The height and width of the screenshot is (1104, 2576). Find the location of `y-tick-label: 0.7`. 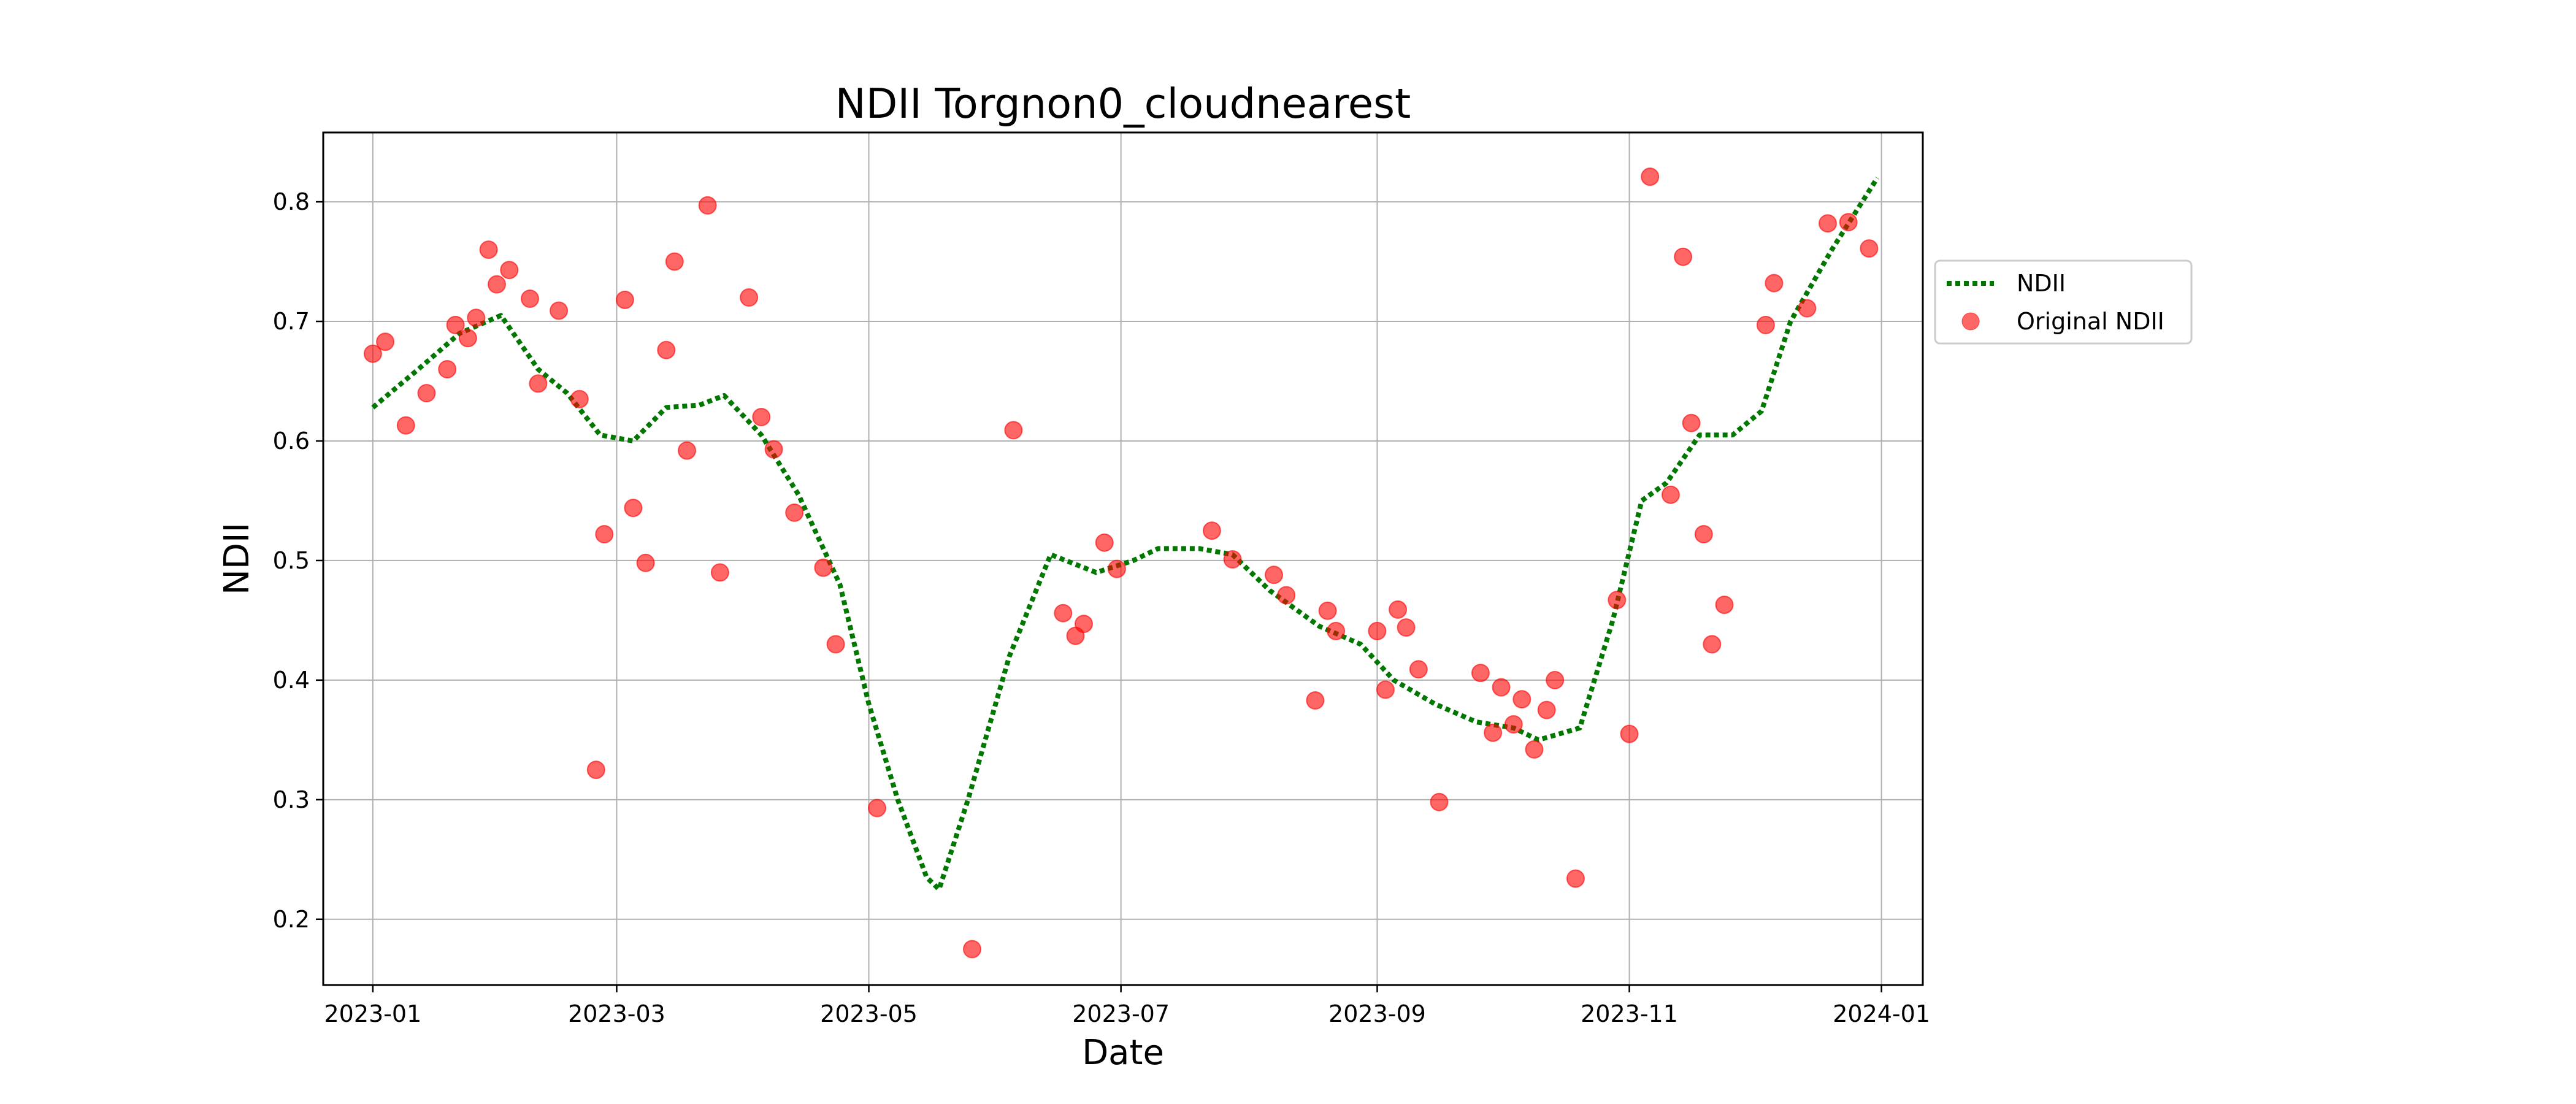

y-tick-label: 0.7 is located at coordinates (291, 321).